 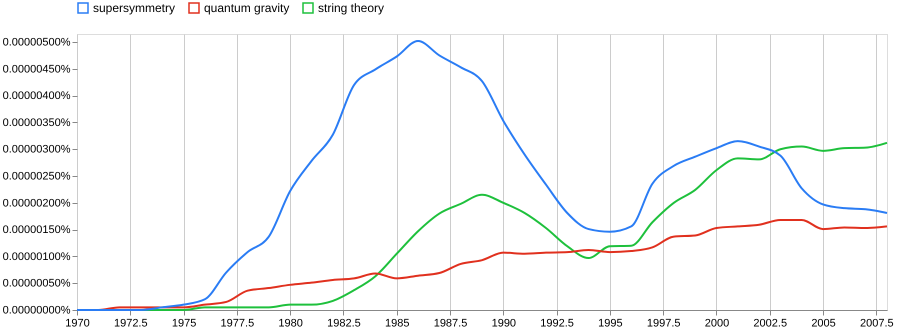 I want to click on x-tick-label: 1970, so click(x=77, y=324).